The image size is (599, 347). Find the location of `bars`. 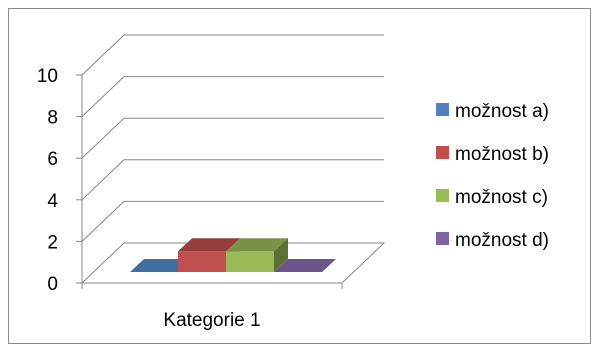

bars is located at coordinates (233, 255).